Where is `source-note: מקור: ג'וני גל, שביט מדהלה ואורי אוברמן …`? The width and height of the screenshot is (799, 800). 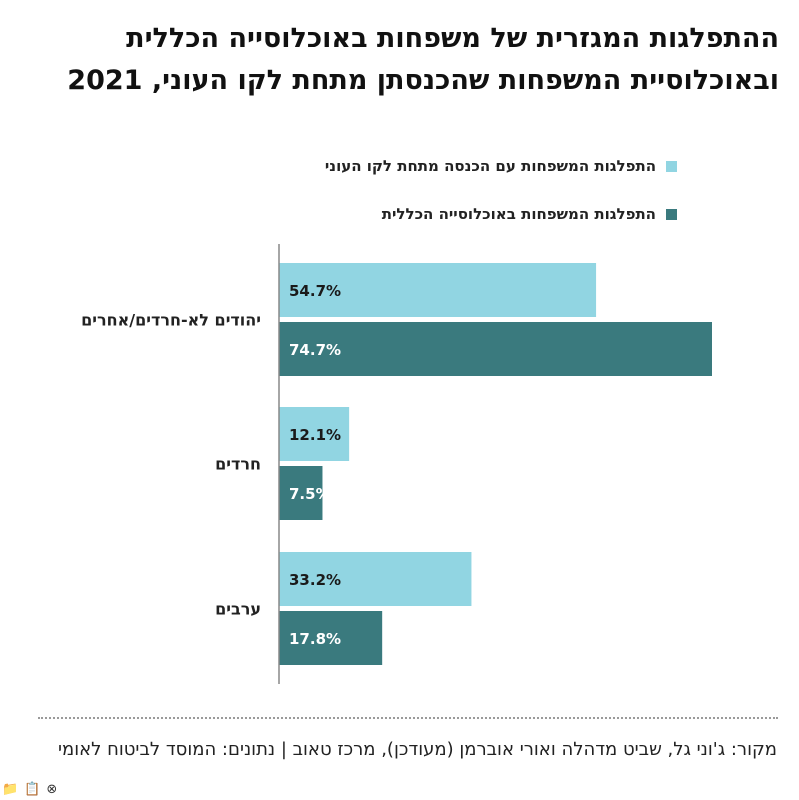
source-note: מקור: ג'וני גל, שביט מדהלה ואורי אוברמן … is located at coordinates (417, 749).